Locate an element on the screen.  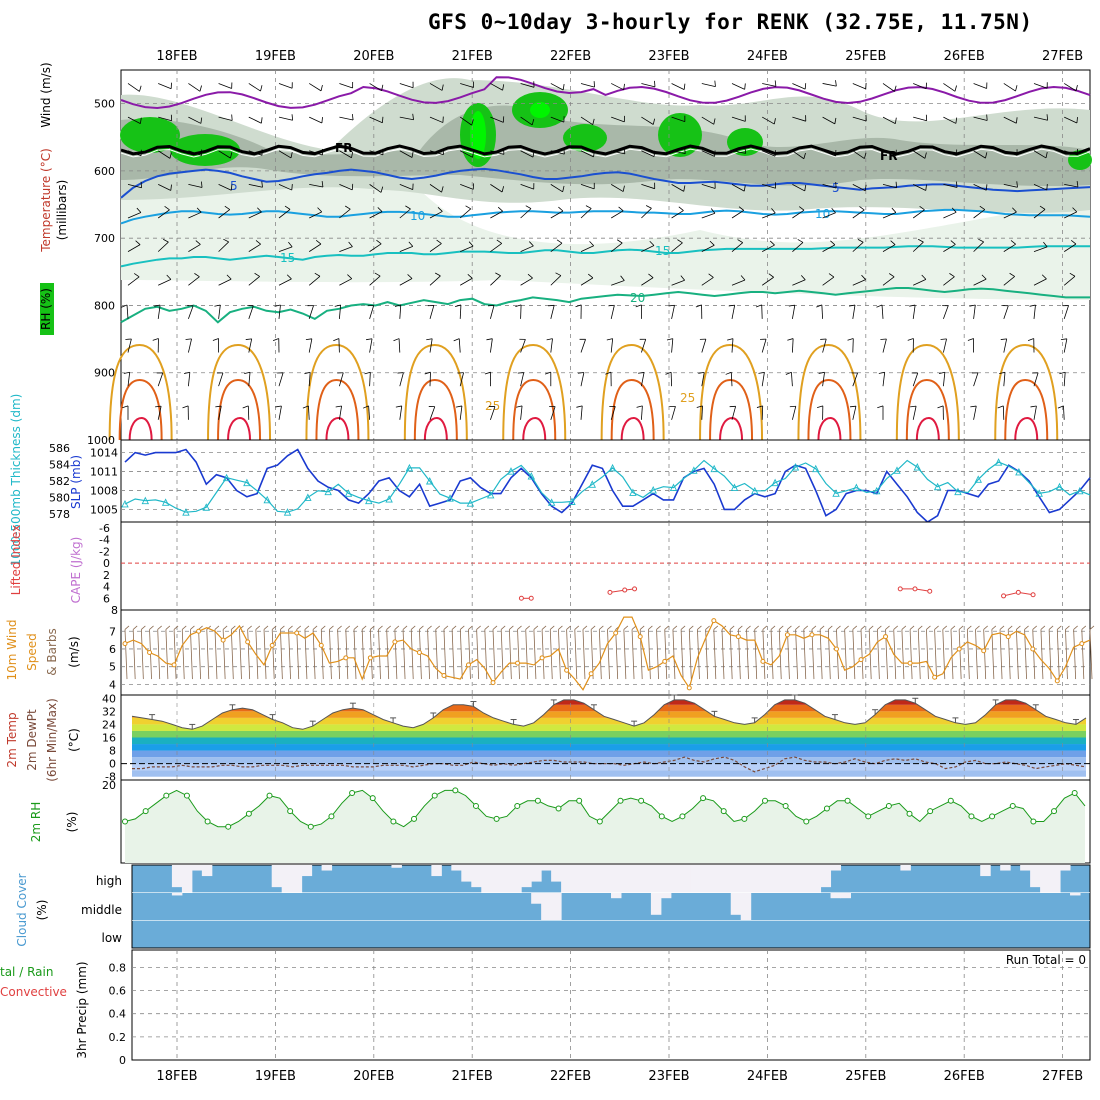
mb-tick: 800 is located at coordinates (104, 305).